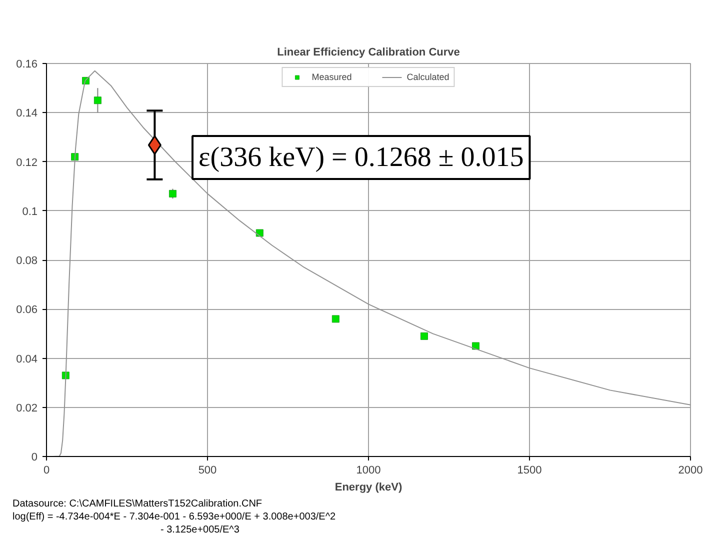 This screenshot has height=535, width=704. What do you see at coordinates (368, 488) in the screenshot?
I see `x-axis-title: Energy (keV)` at bounding box center [368, 488].